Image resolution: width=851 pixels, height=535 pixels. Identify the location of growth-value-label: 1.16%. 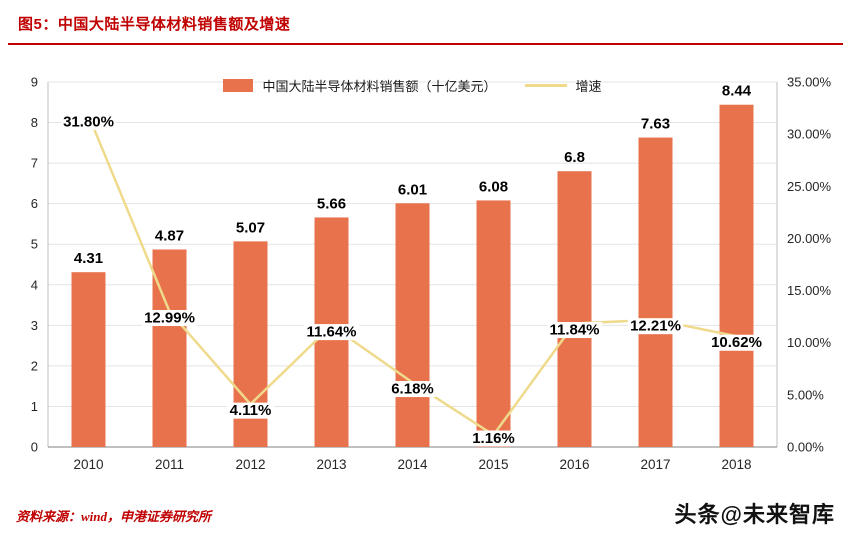
(493, 438).